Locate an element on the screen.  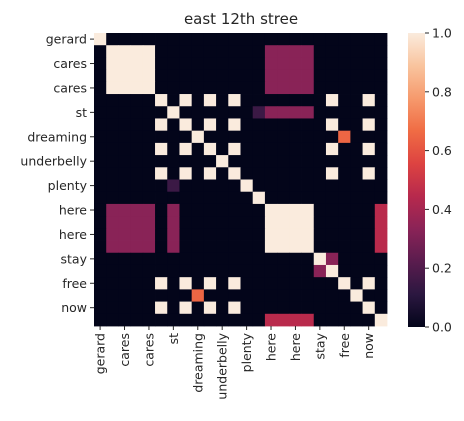
y-tick-label: gerard is located at coordinates (66, 39).